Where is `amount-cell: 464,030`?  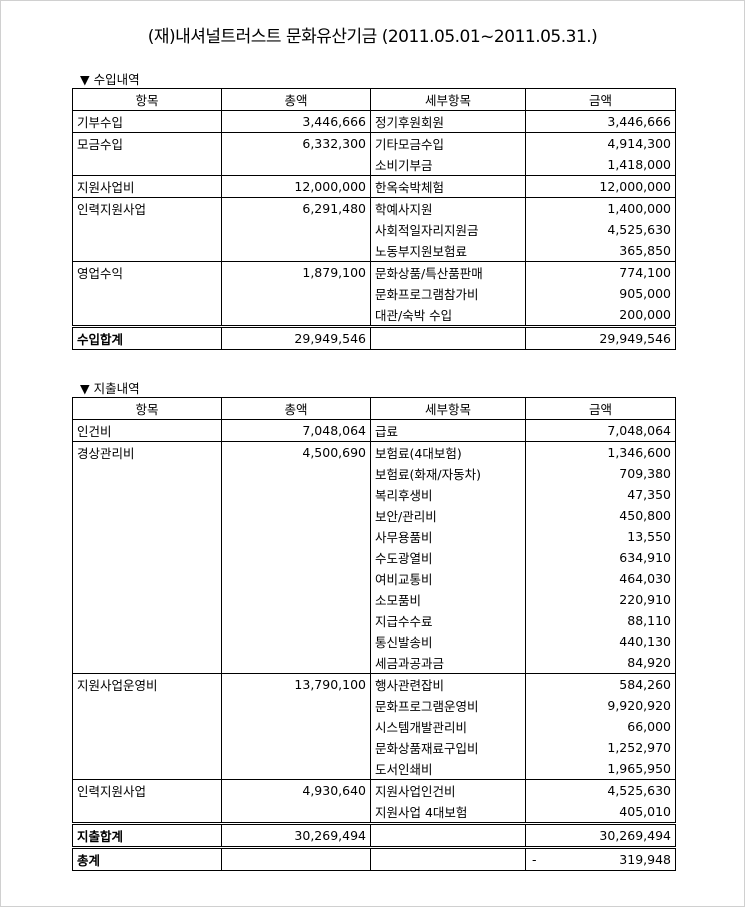 amount-cell: 464,030 is located at coordinates (600, 578).